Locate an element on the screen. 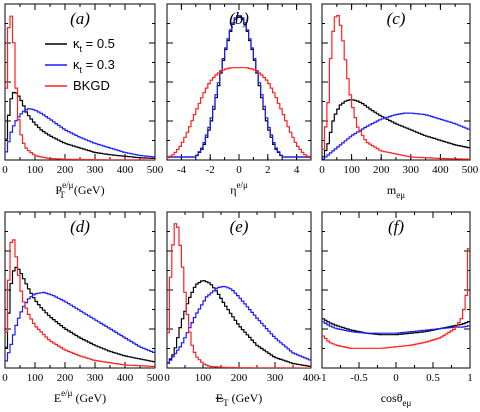 The height and width of the screenshot is (412, 480). x-axis-label: Pe/μ T (GeV) is located at coordinates (79, 190).